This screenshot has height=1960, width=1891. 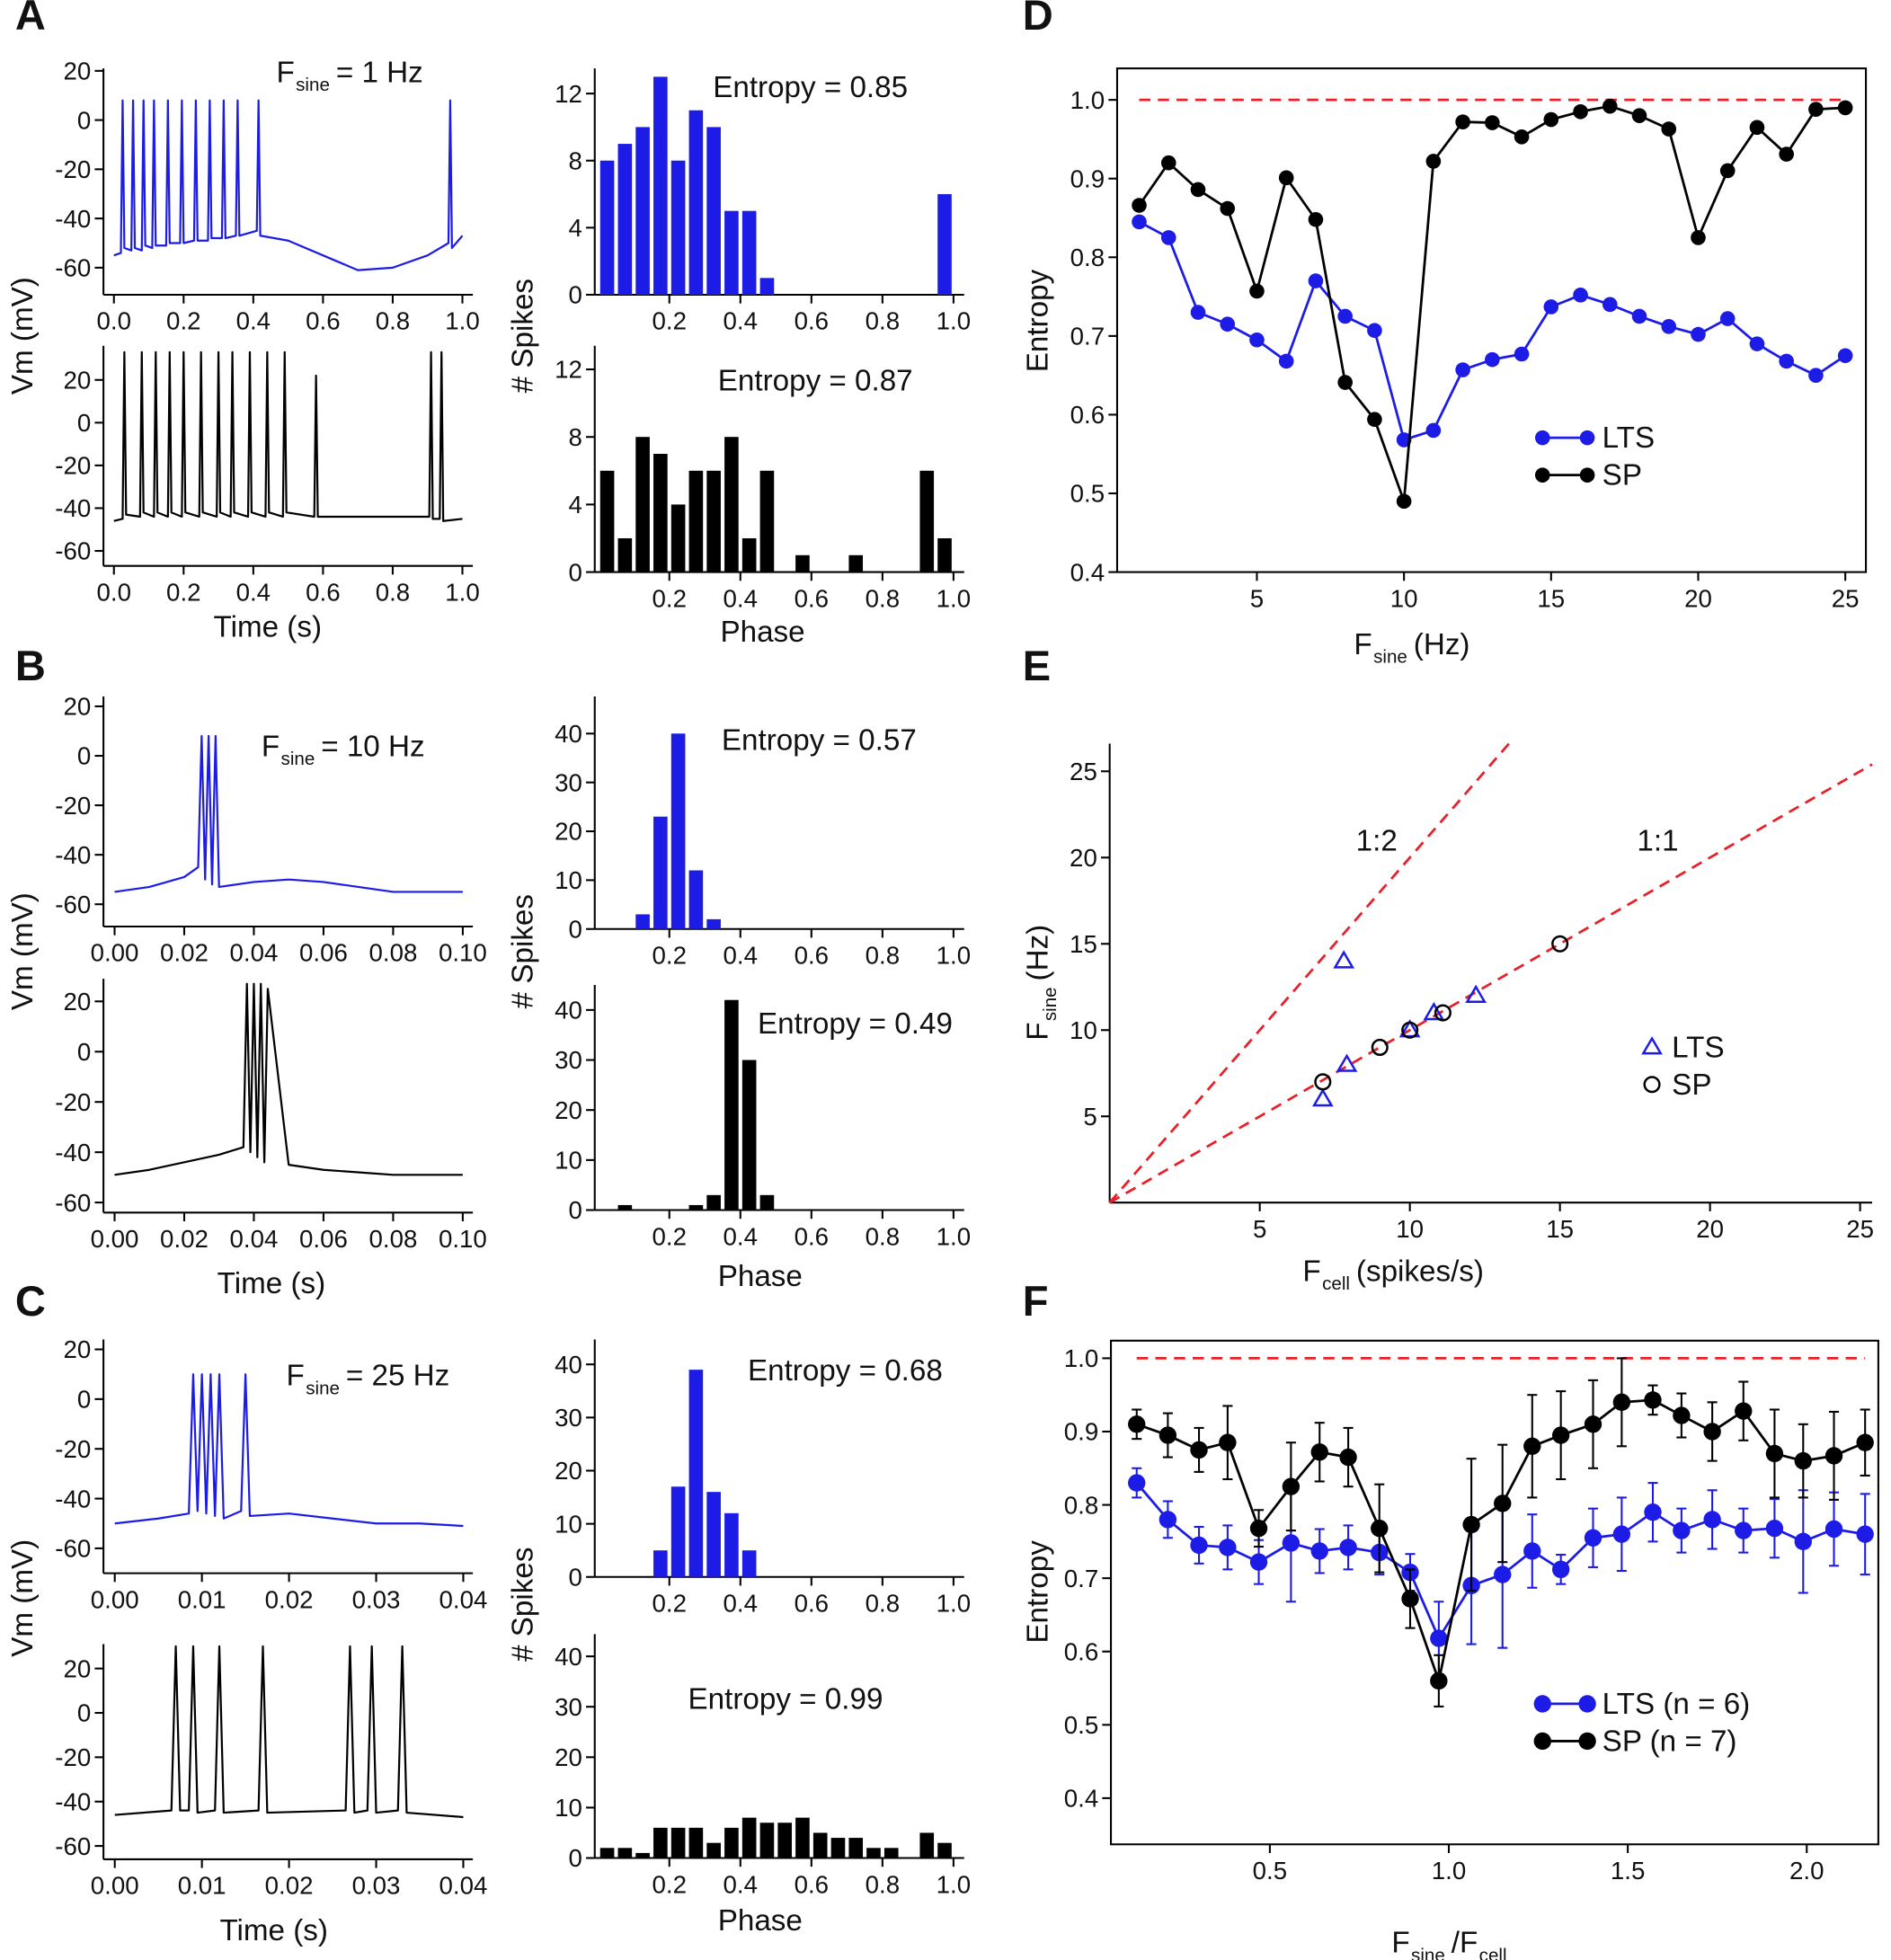 What do you see at coordinates (31, 666) in the screenshot?
I see `panel-letter: B` at bounding box center [31, 666].